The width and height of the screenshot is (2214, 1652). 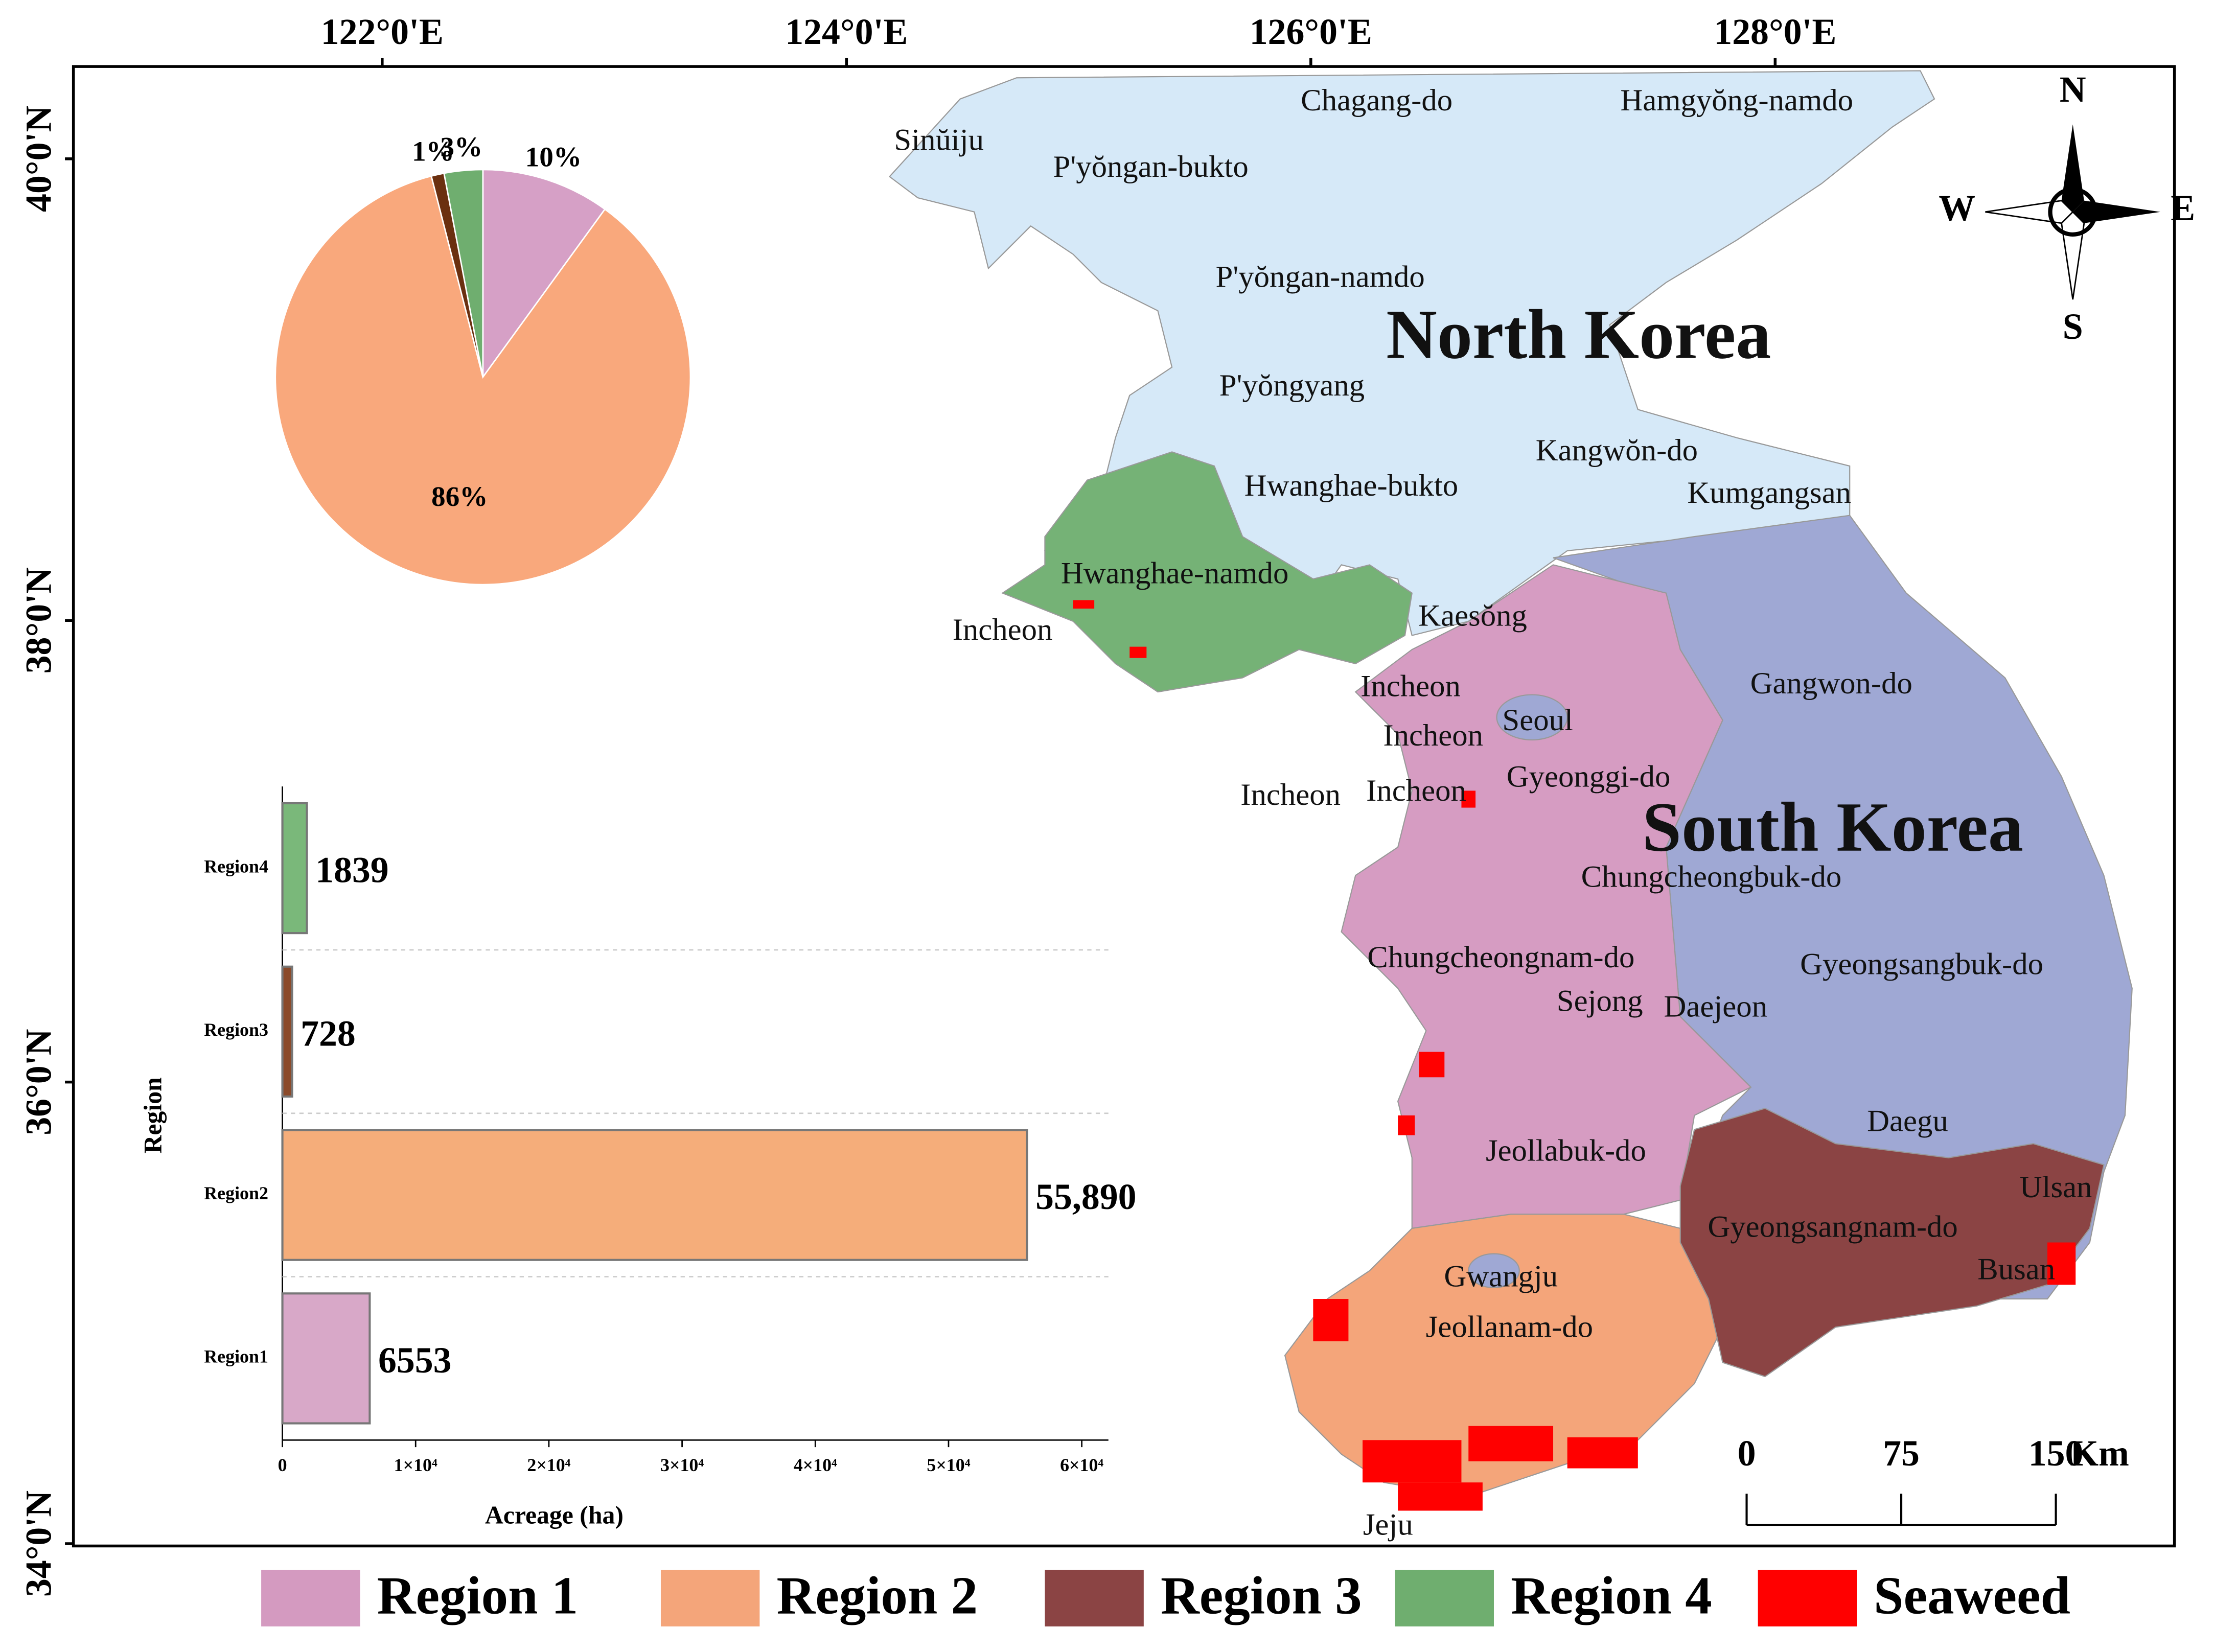 I want to click on legend-label: Region 2, so click(x=877, y=1595).